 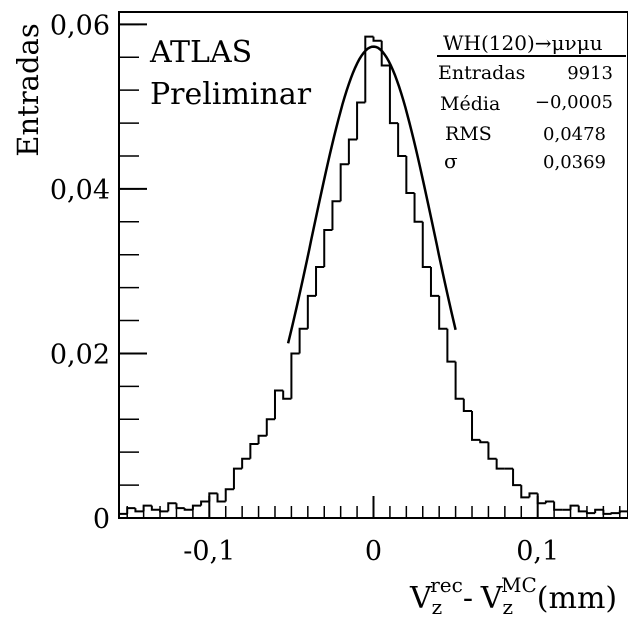 What do you see at coordinates (437, 607) in the screenshot?
I see `x-label-sub1: z` at bounding box center [437, 607].